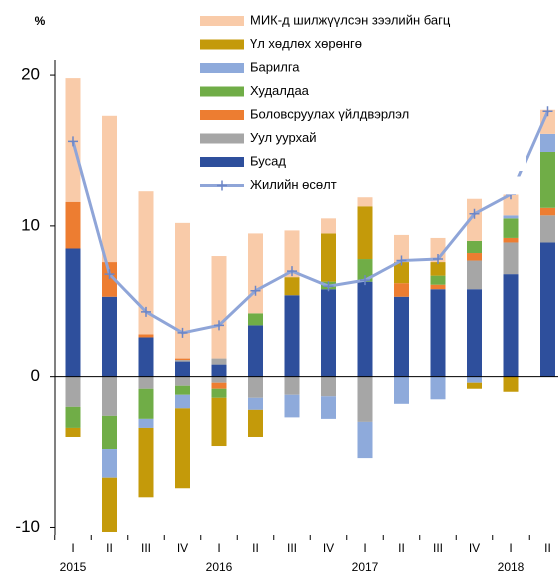 The height and width of the screenshot is (580, 558). Describe the element at coordinates (283, 137) in the screenshot. I see `legend-label: Уул уурхай` at that location.